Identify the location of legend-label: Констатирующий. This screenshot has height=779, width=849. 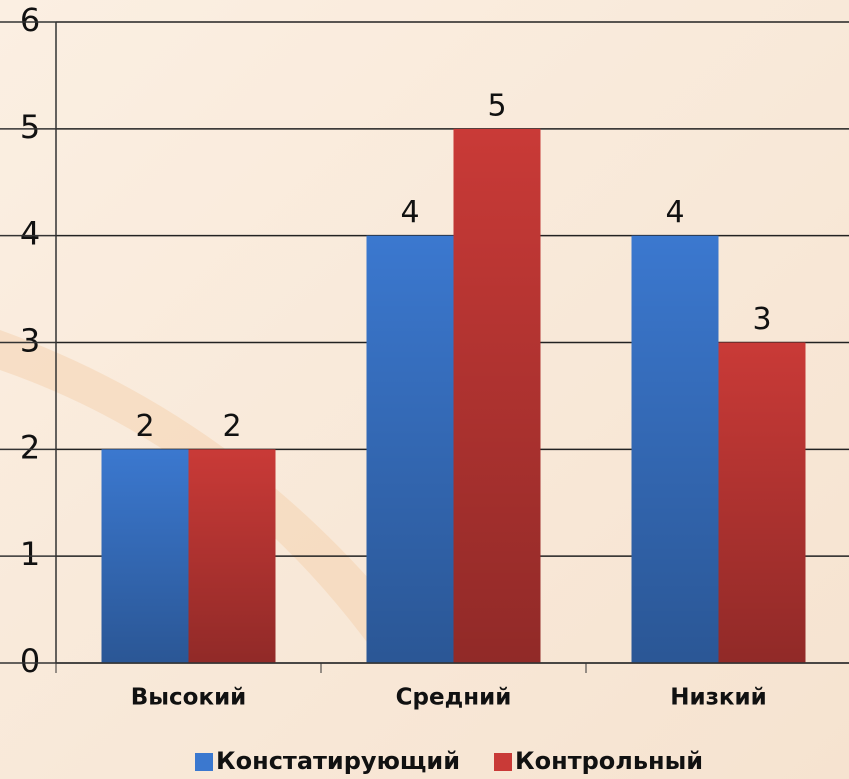
(338, 761).